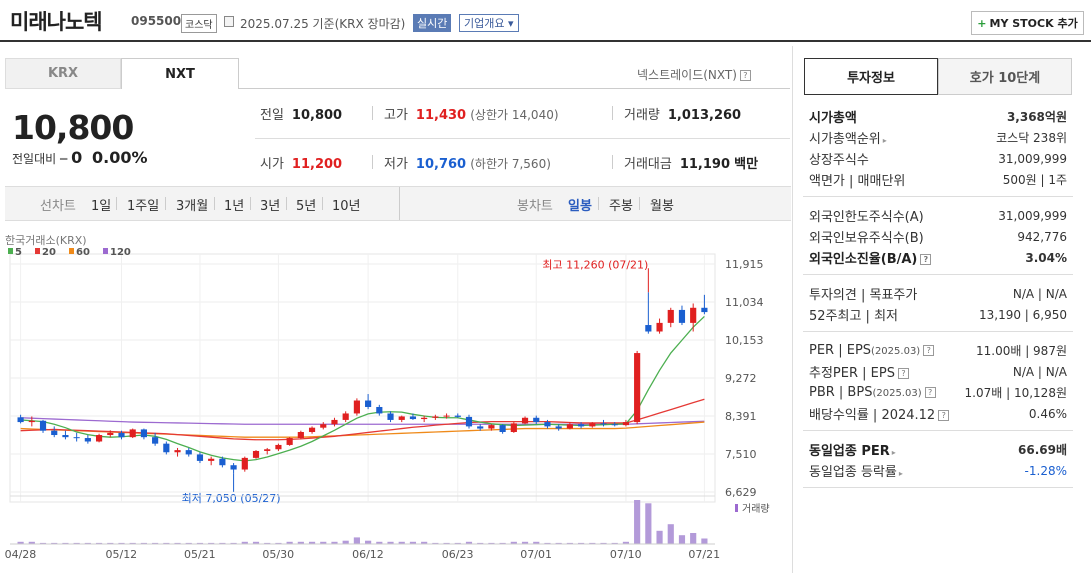 The width and height of the screenshot is (1091, 573). I want to click on period-3m: 3개월, so click(192, 206).